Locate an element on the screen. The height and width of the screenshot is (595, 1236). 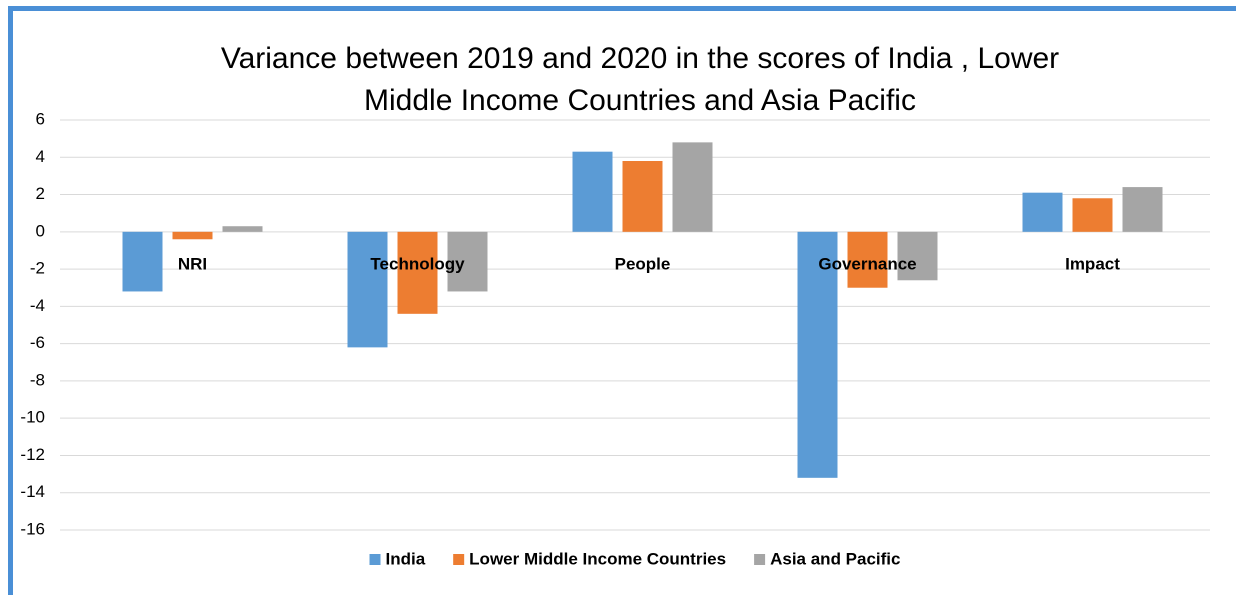
x-tick-label: People is located at coordinates (643, 263).